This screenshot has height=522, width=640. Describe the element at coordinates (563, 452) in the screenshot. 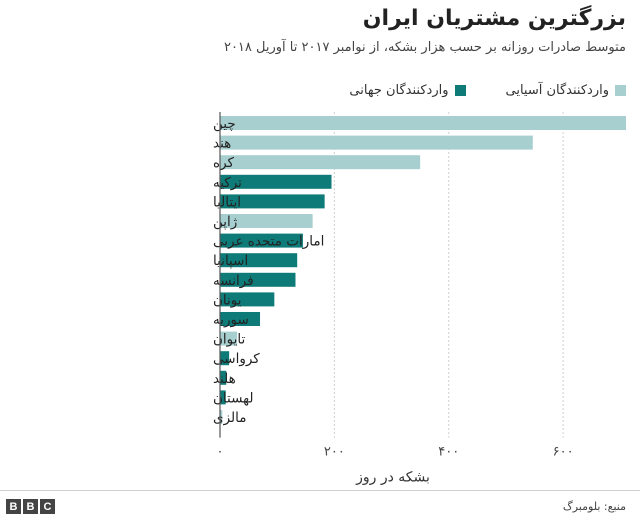

I see `x-tick-label: ۶۰۰` at that location.